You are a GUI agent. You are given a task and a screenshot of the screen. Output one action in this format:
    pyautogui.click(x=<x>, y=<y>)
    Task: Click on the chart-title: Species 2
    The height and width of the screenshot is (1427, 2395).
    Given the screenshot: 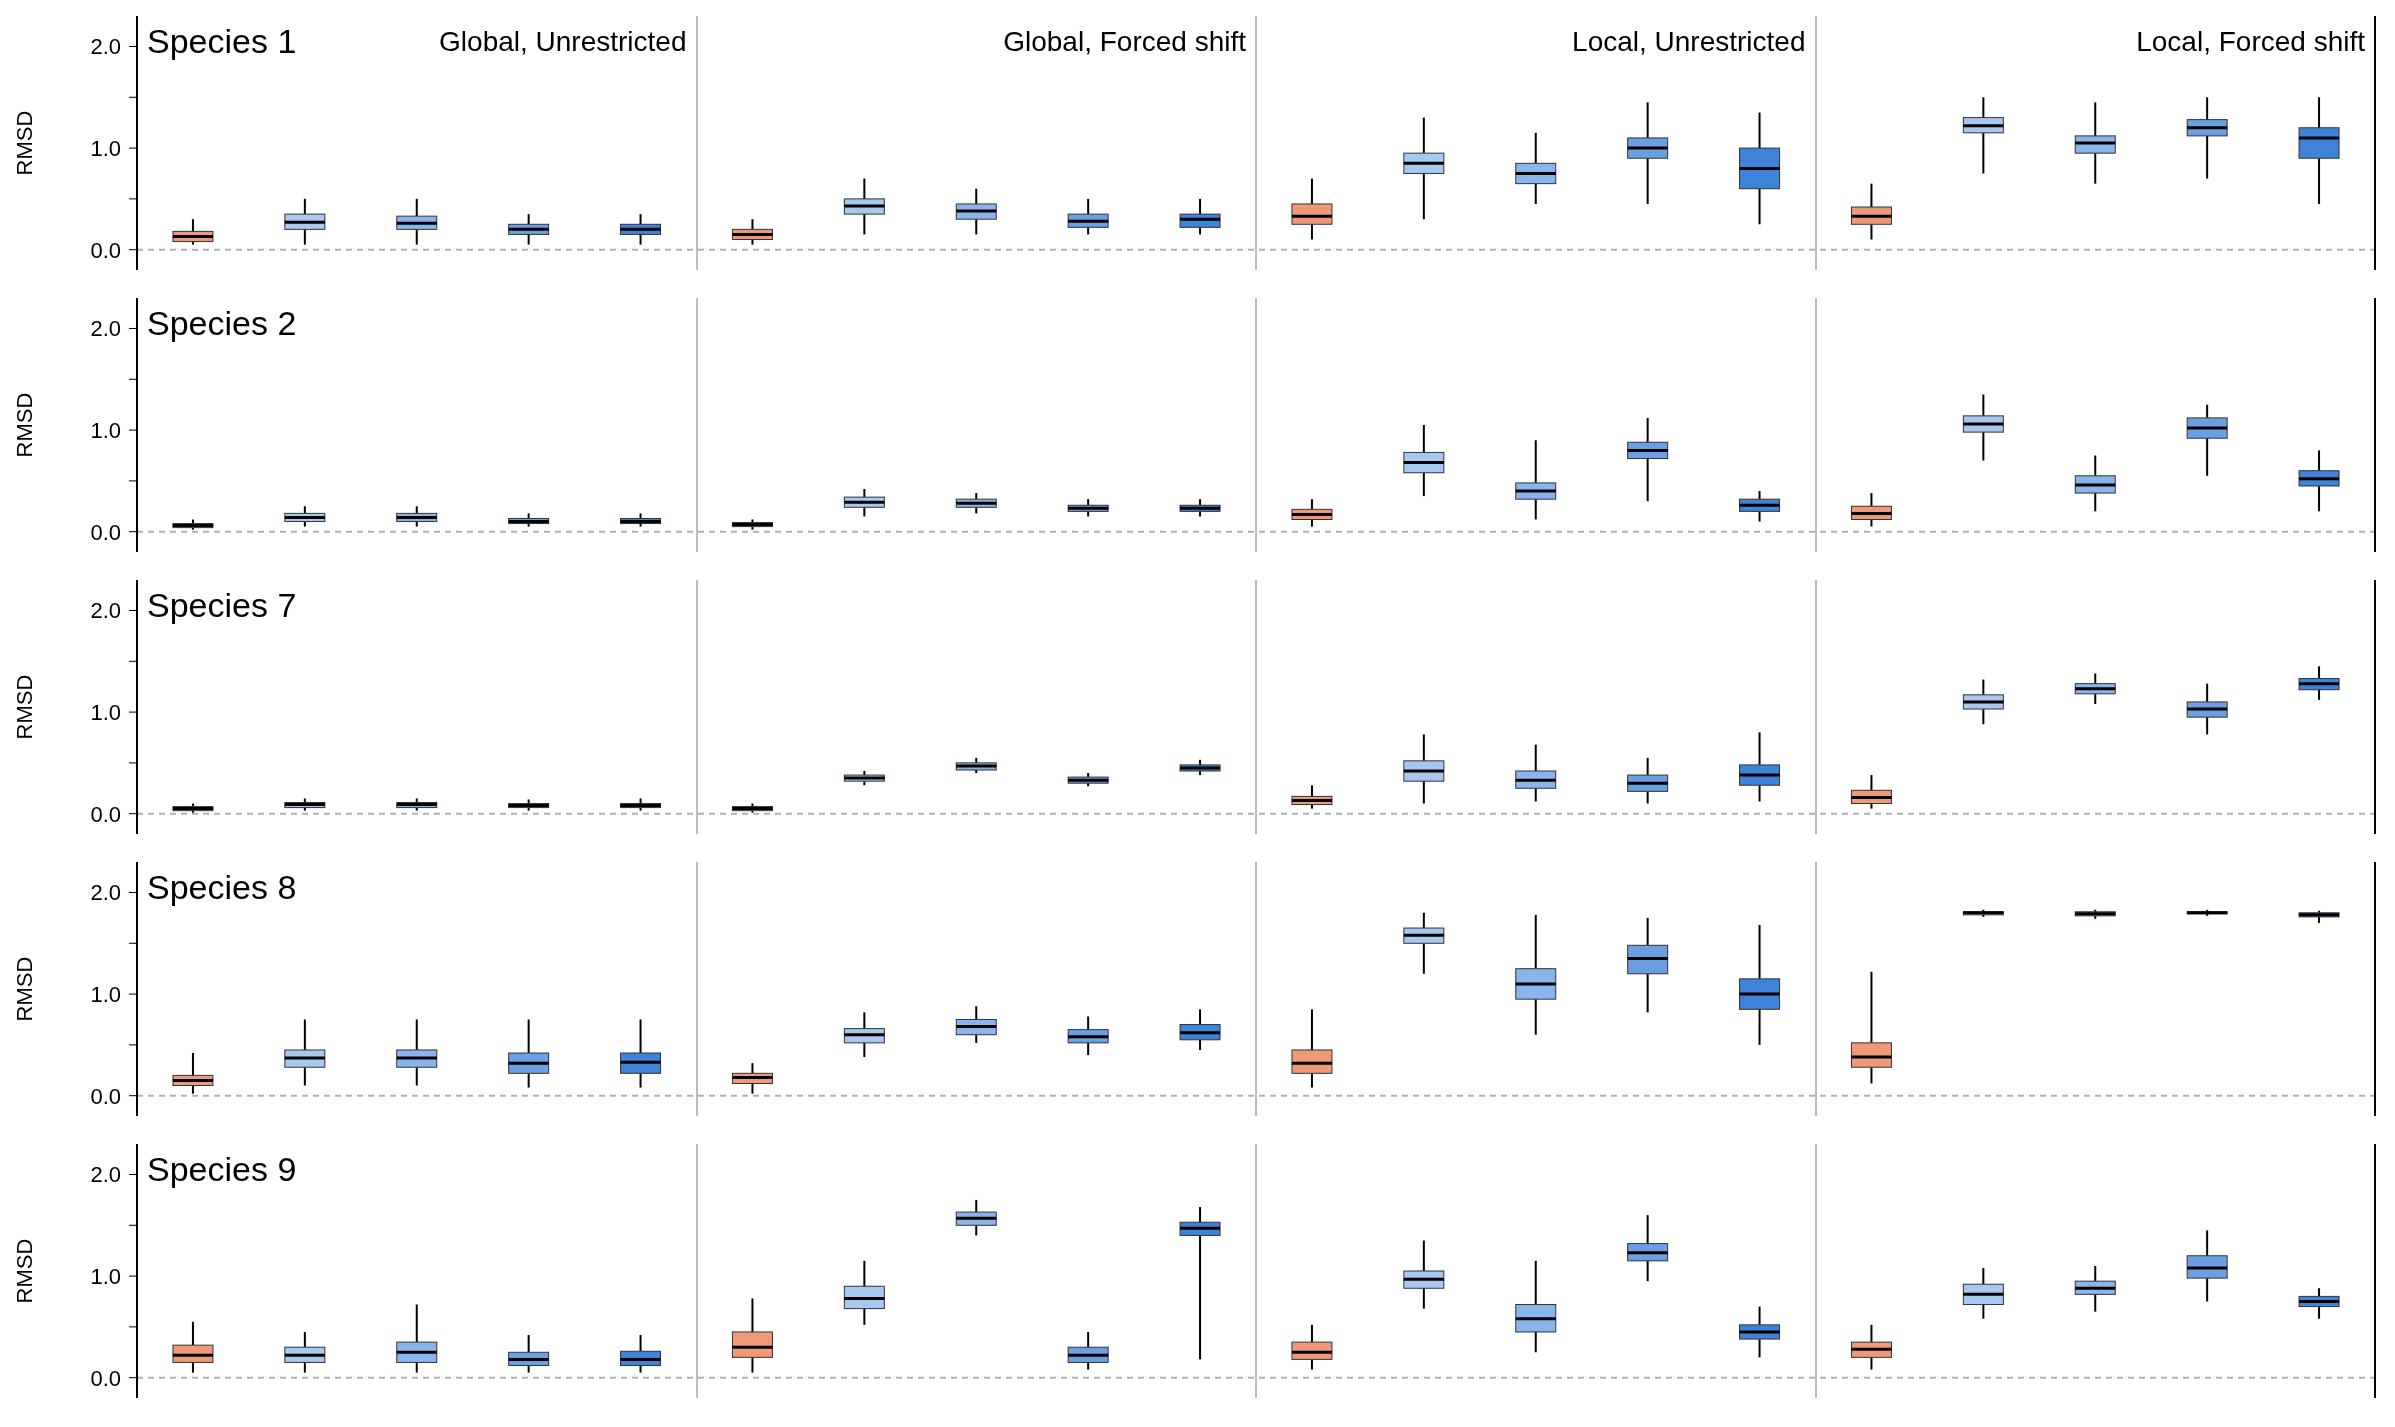 What is the action you would take?
    pyautogui.click(x=222, y=323)
    